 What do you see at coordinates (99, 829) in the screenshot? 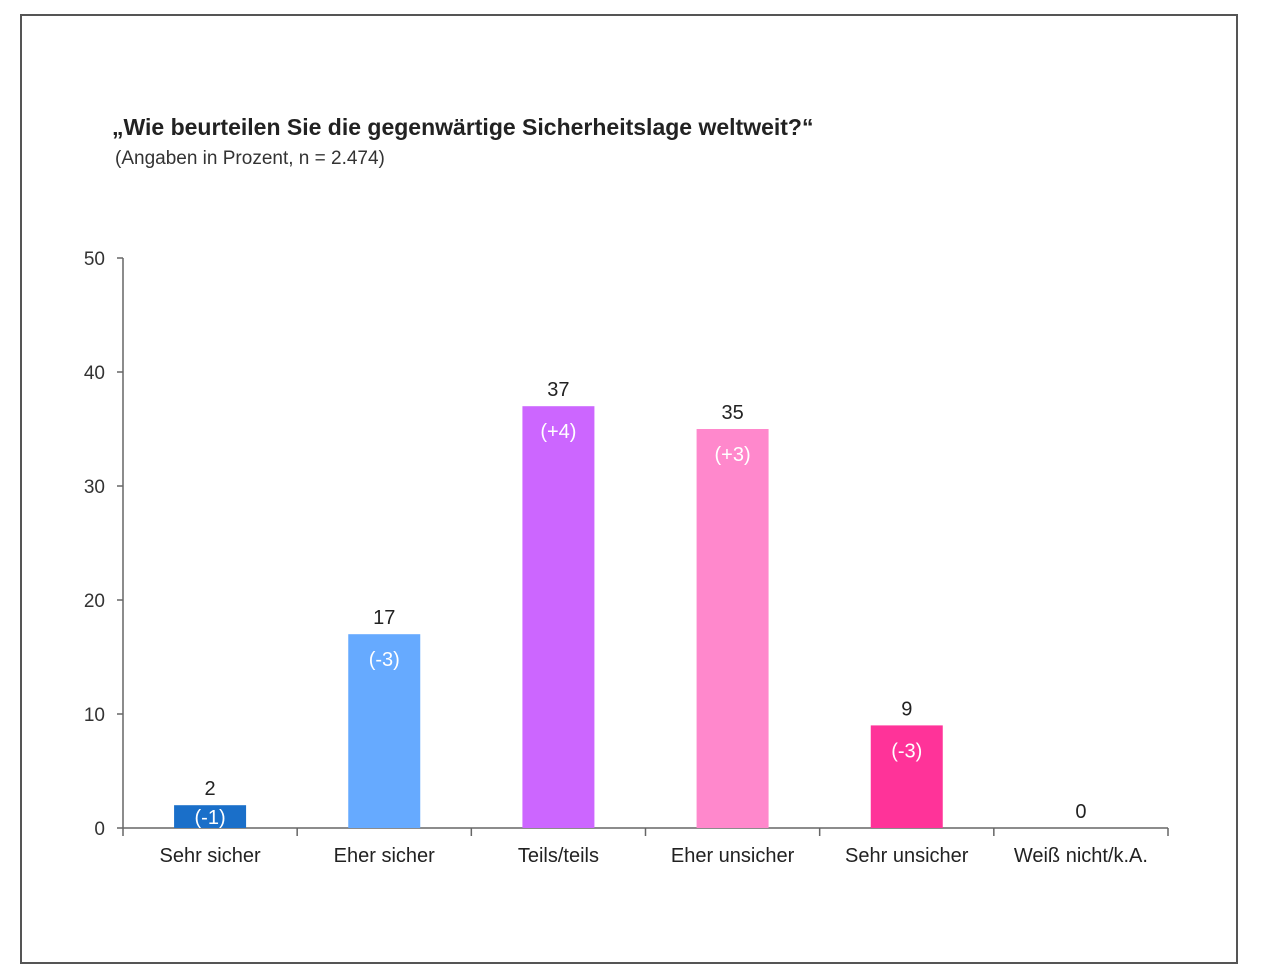
I see `y-tick-label: 0` at bounding box center [99, 829].